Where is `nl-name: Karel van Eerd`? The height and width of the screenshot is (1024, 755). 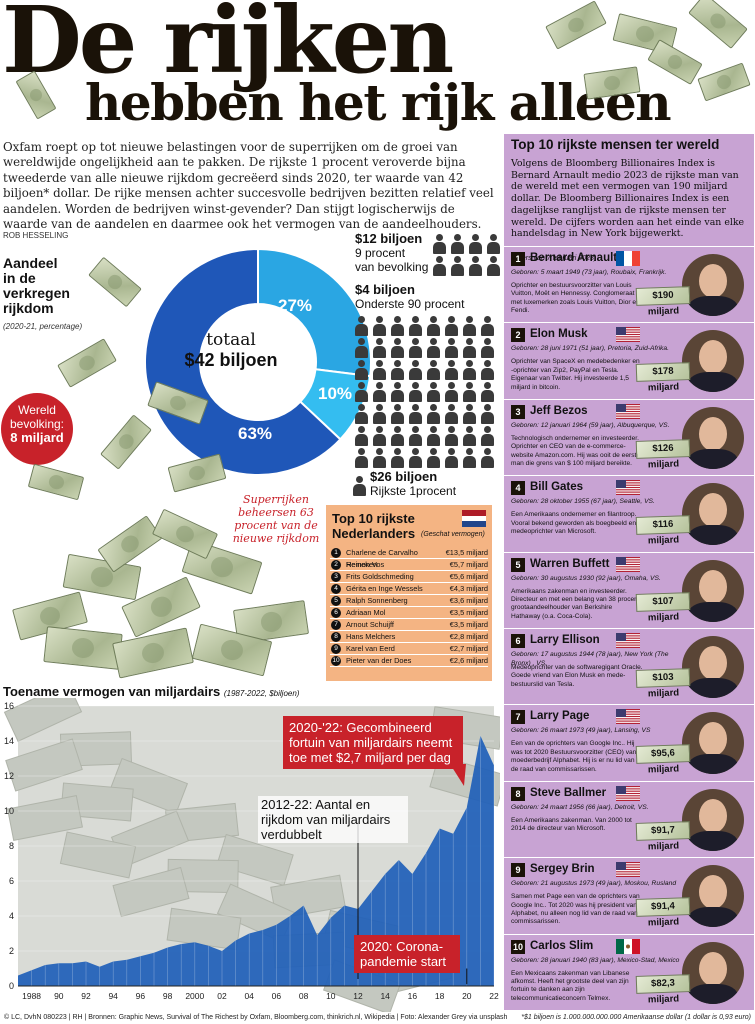
nl-name: Karel van Eerd is located at coordinates (370, 648).